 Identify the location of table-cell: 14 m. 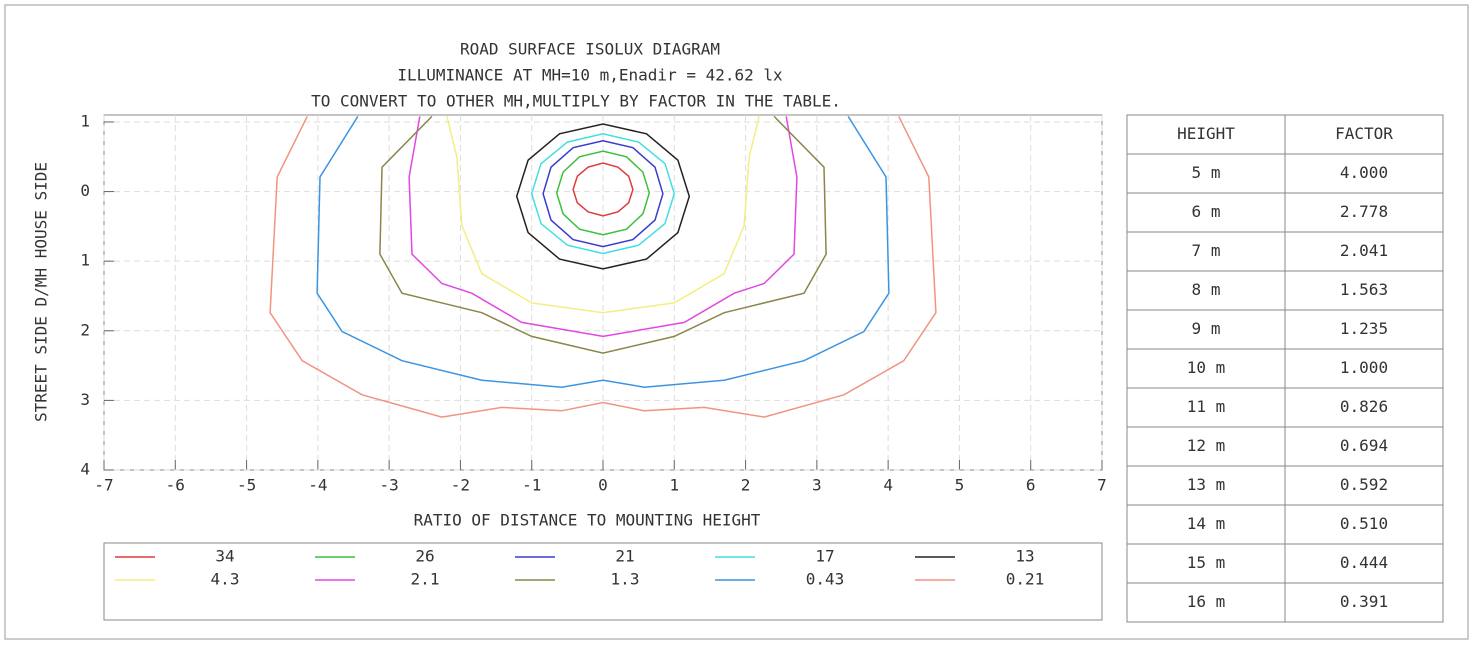
(1206, 523).